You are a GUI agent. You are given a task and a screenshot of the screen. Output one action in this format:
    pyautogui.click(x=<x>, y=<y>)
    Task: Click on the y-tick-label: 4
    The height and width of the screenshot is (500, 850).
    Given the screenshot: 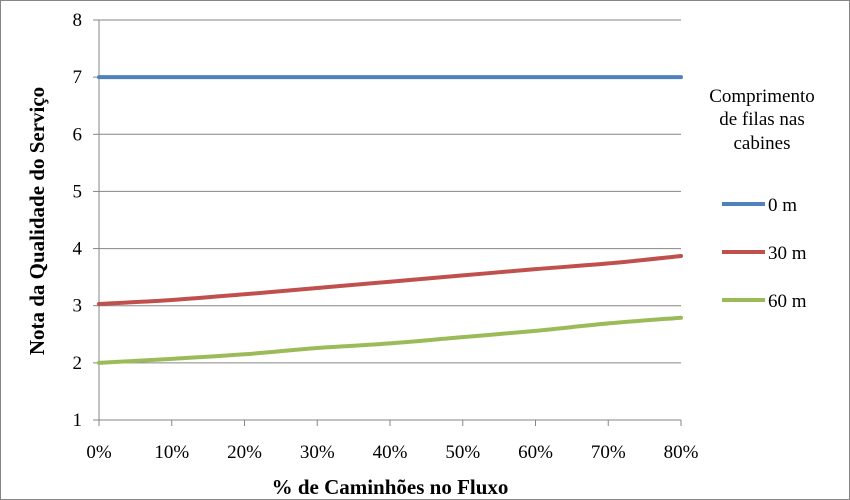 What is the action you would take?
    pyautogui.click(x=78, y=249)
    